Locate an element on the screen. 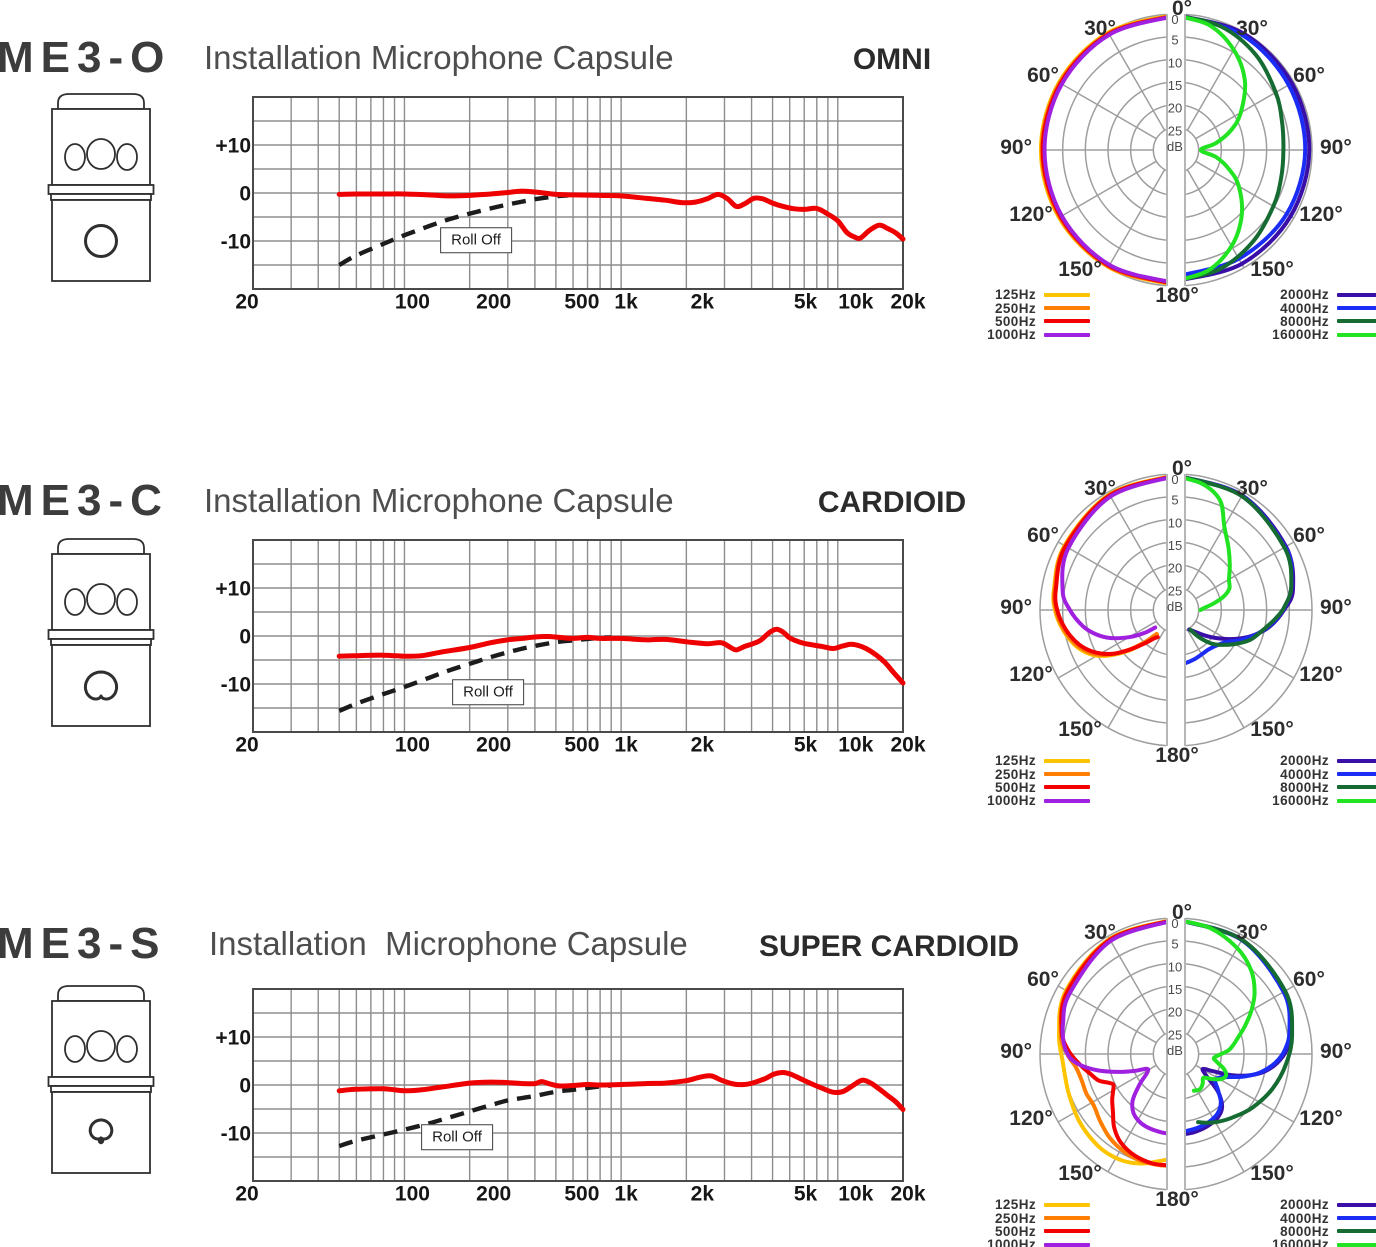  polar-r-tick-label: 0 is located at coordinates (1174, 19).